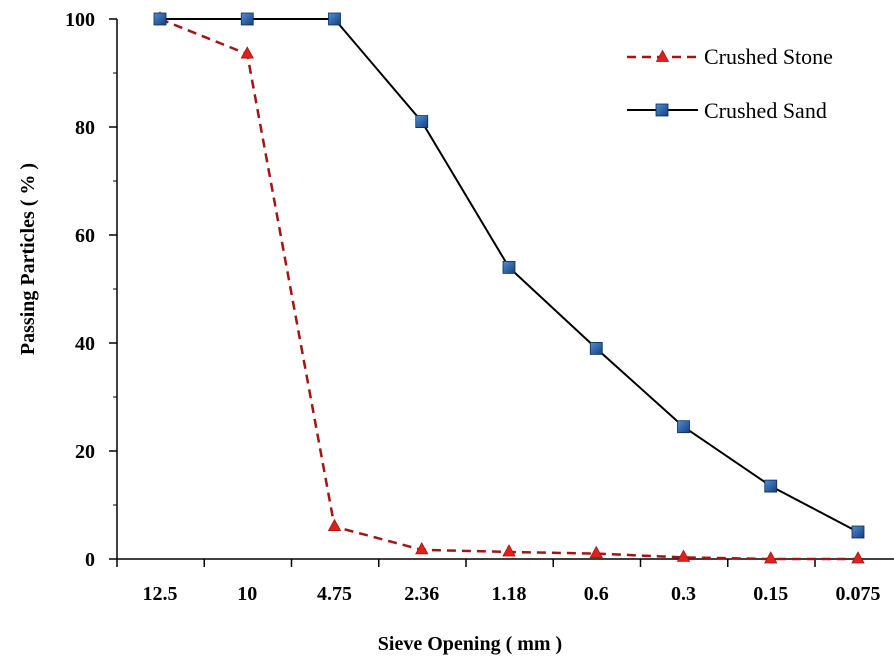 The image size is (894, 662). What do you see at coordinates (91, 290) in the screenshot?
I see `y-axis-ticks: 0 20 40 60 80 100` at bounding box center [91, 290].